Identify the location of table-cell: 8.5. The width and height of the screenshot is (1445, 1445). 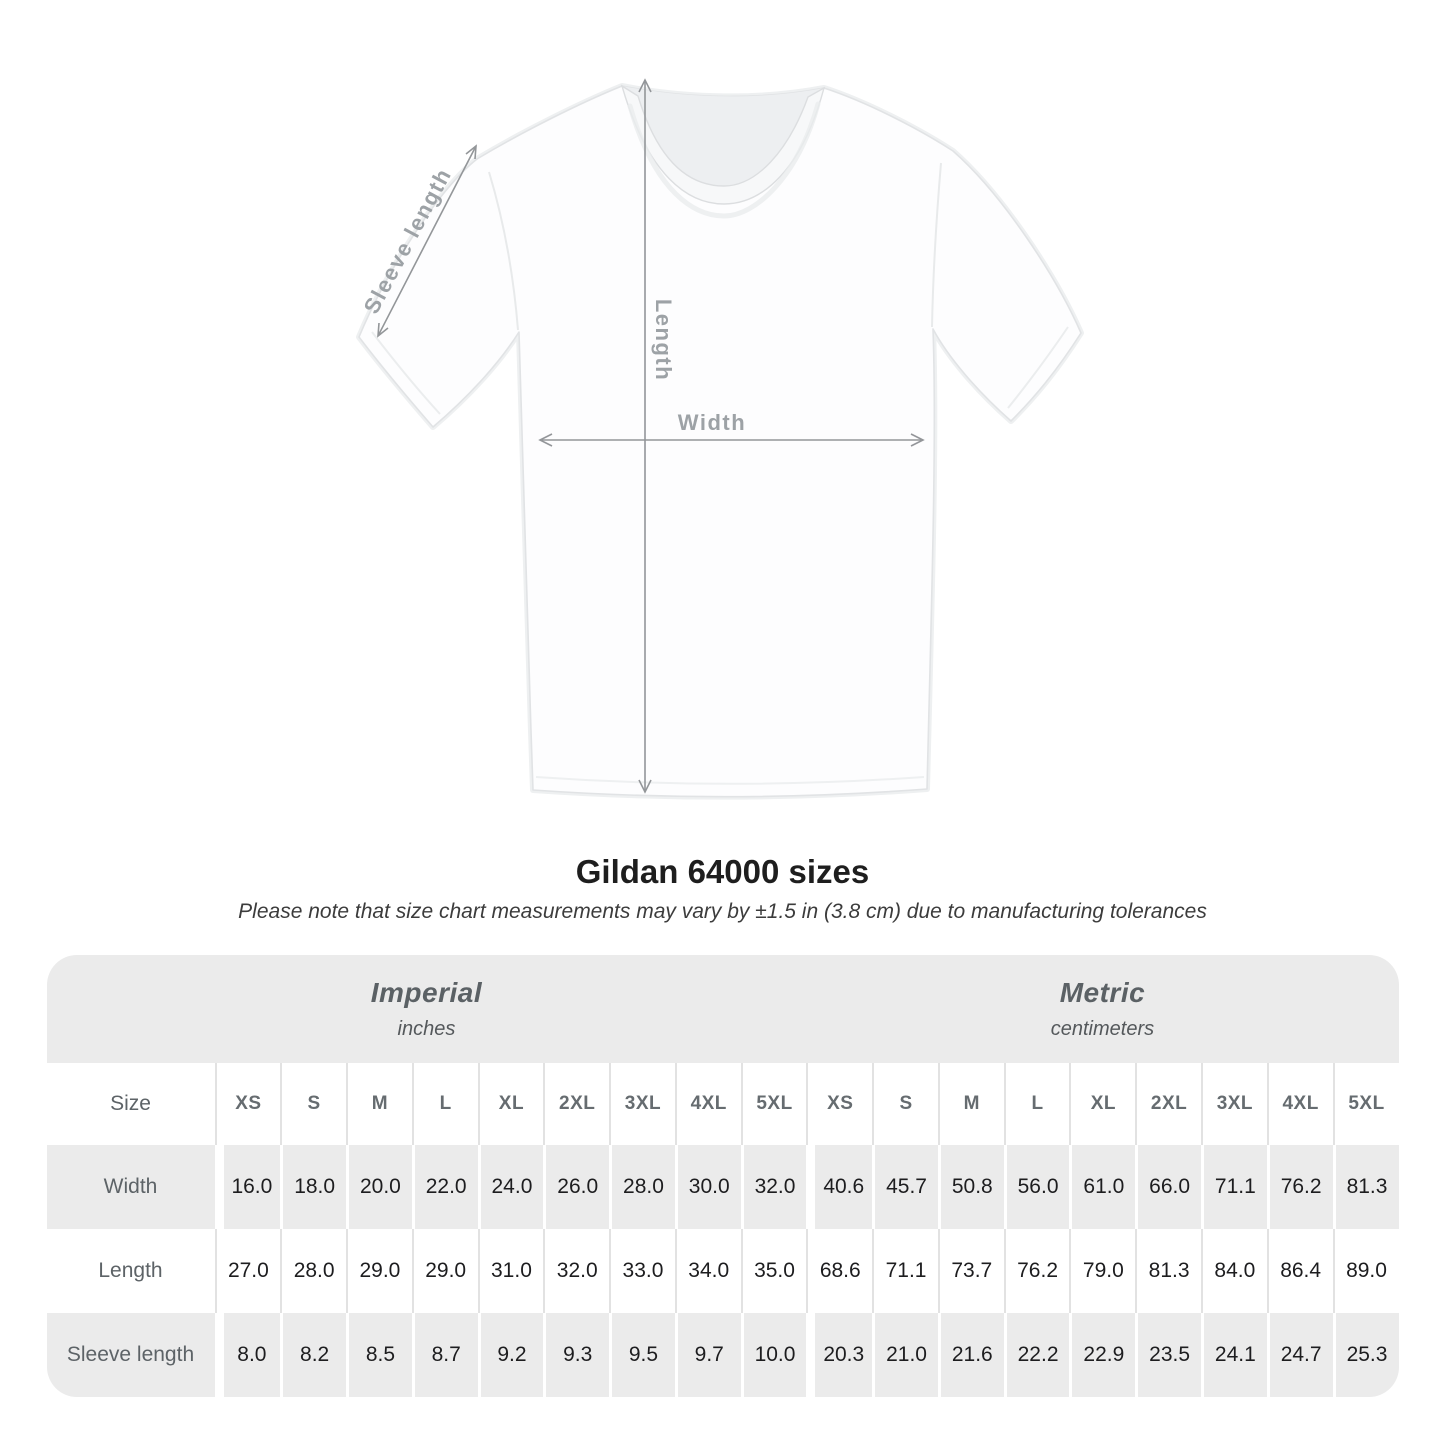
(379, 1355).